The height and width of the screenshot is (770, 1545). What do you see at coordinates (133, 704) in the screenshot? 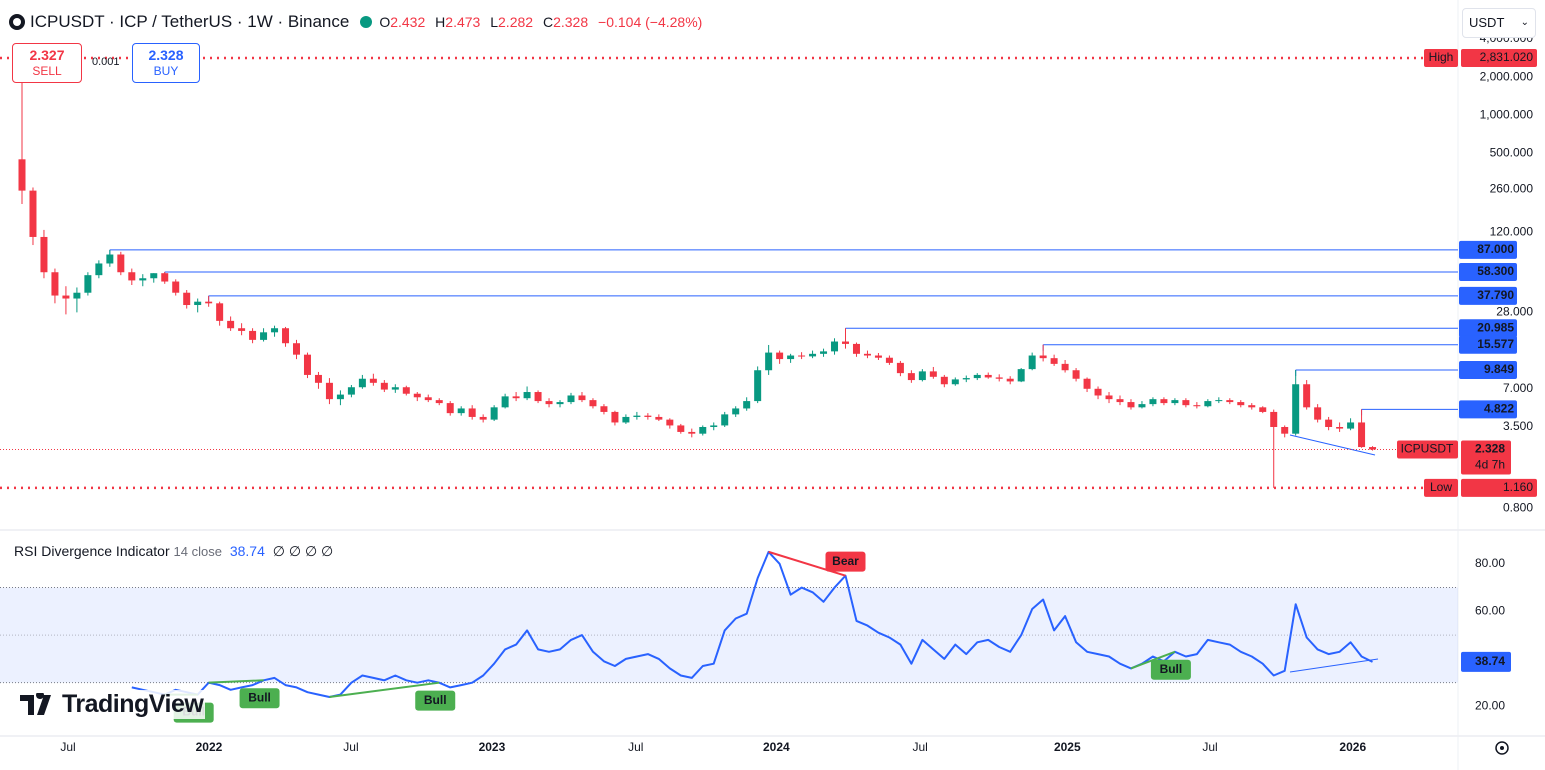
I see `logo-text: TradingView` at bounding box center [133, 704].